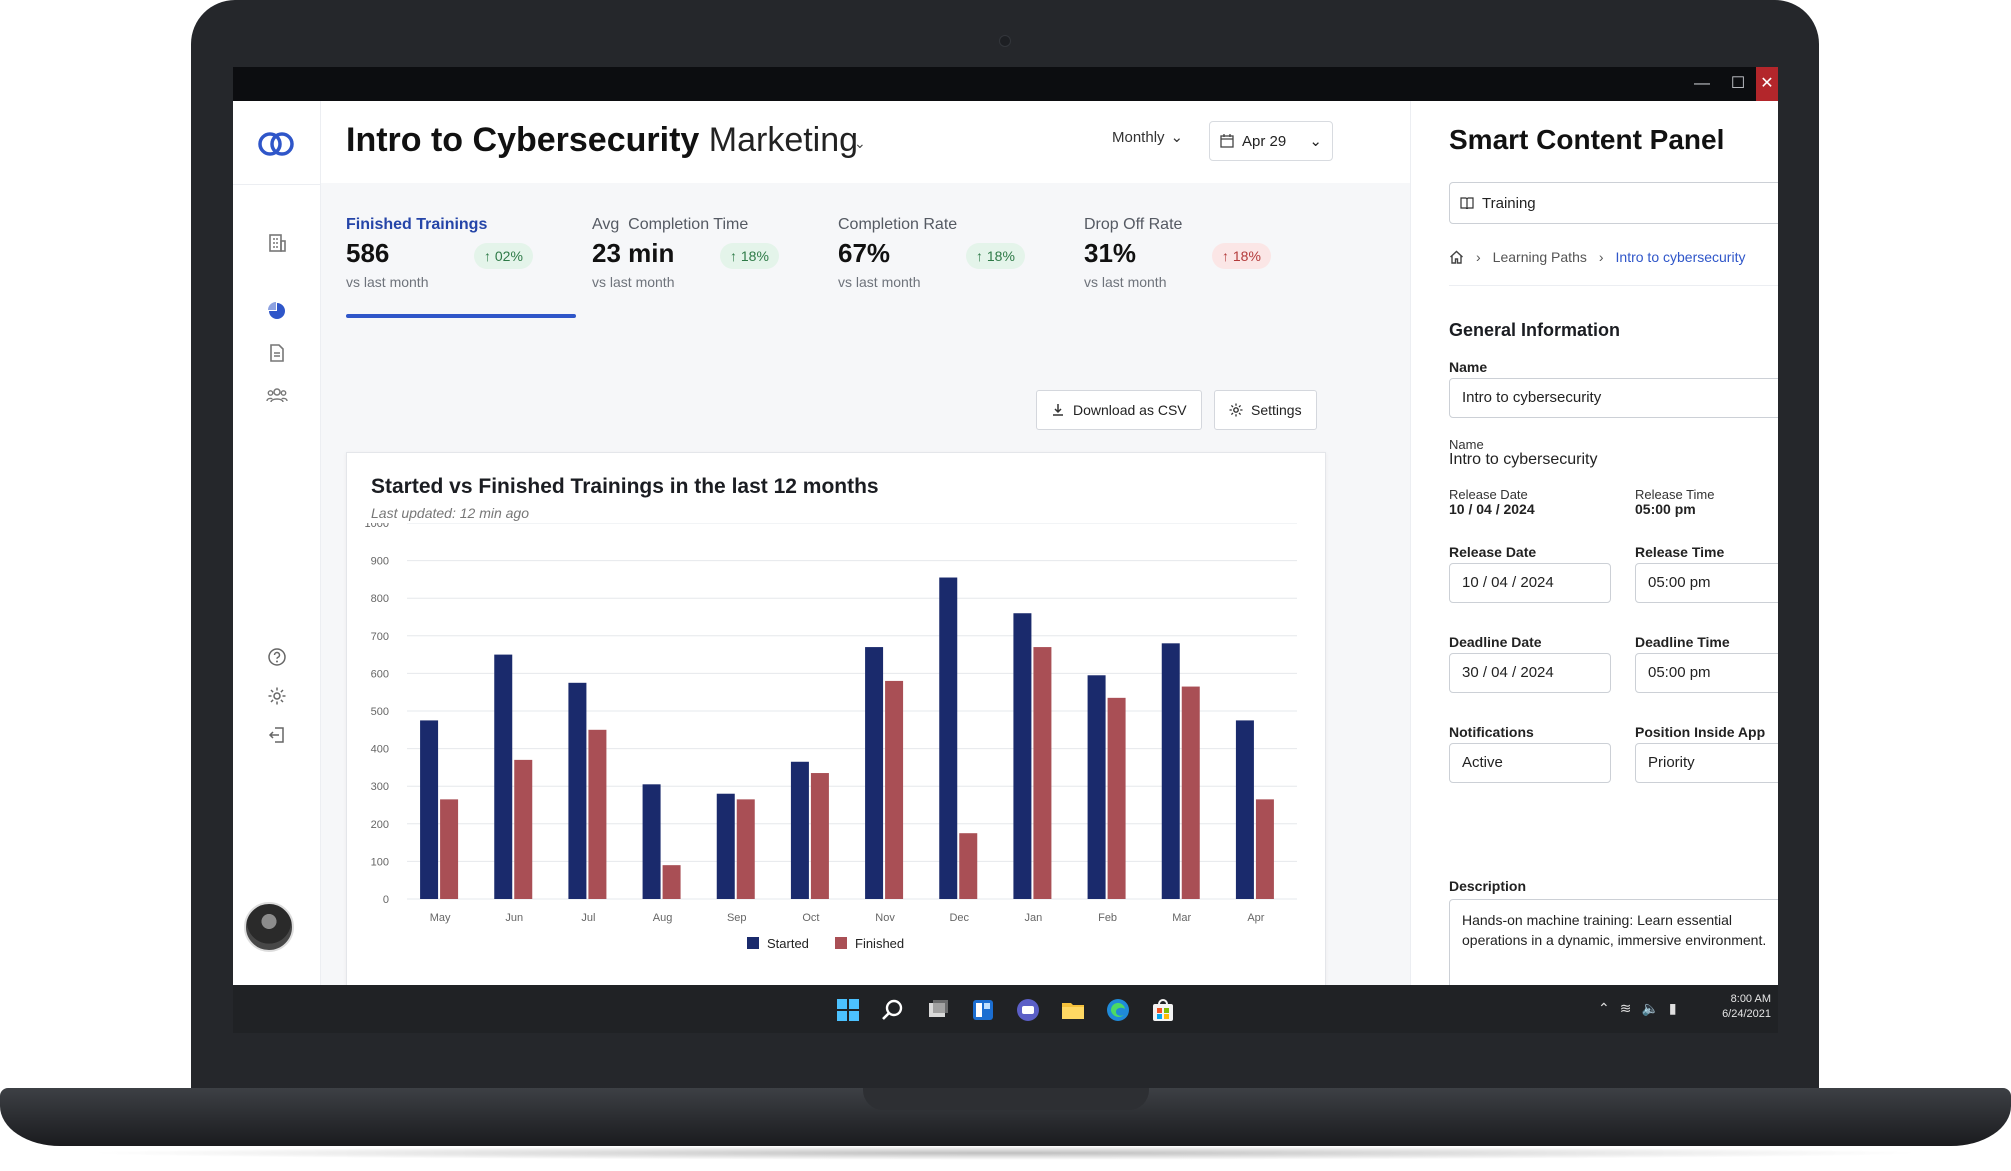 The width and height of the screenshot is (2011, 1171). What do you see at coordinates (1702, 83) in the screenshot?
I see `minimize-button: —` at bounding box center [1702, 83].